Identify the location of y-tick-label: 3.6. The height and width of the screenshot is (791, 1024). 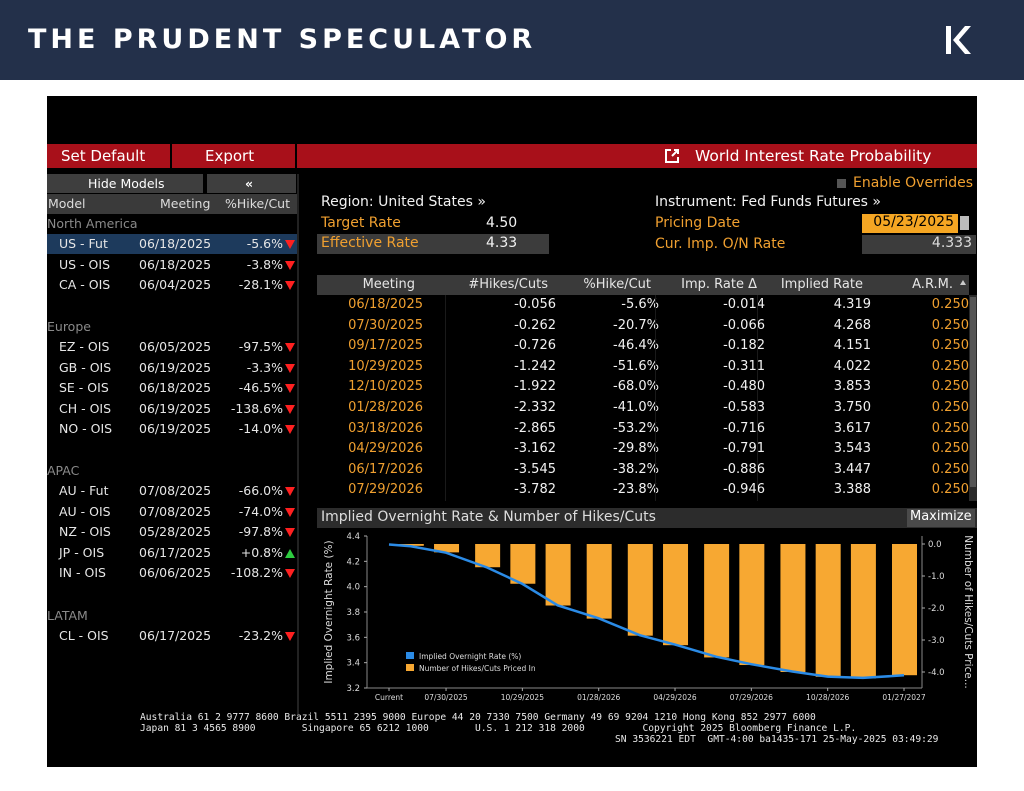
(353, 638).